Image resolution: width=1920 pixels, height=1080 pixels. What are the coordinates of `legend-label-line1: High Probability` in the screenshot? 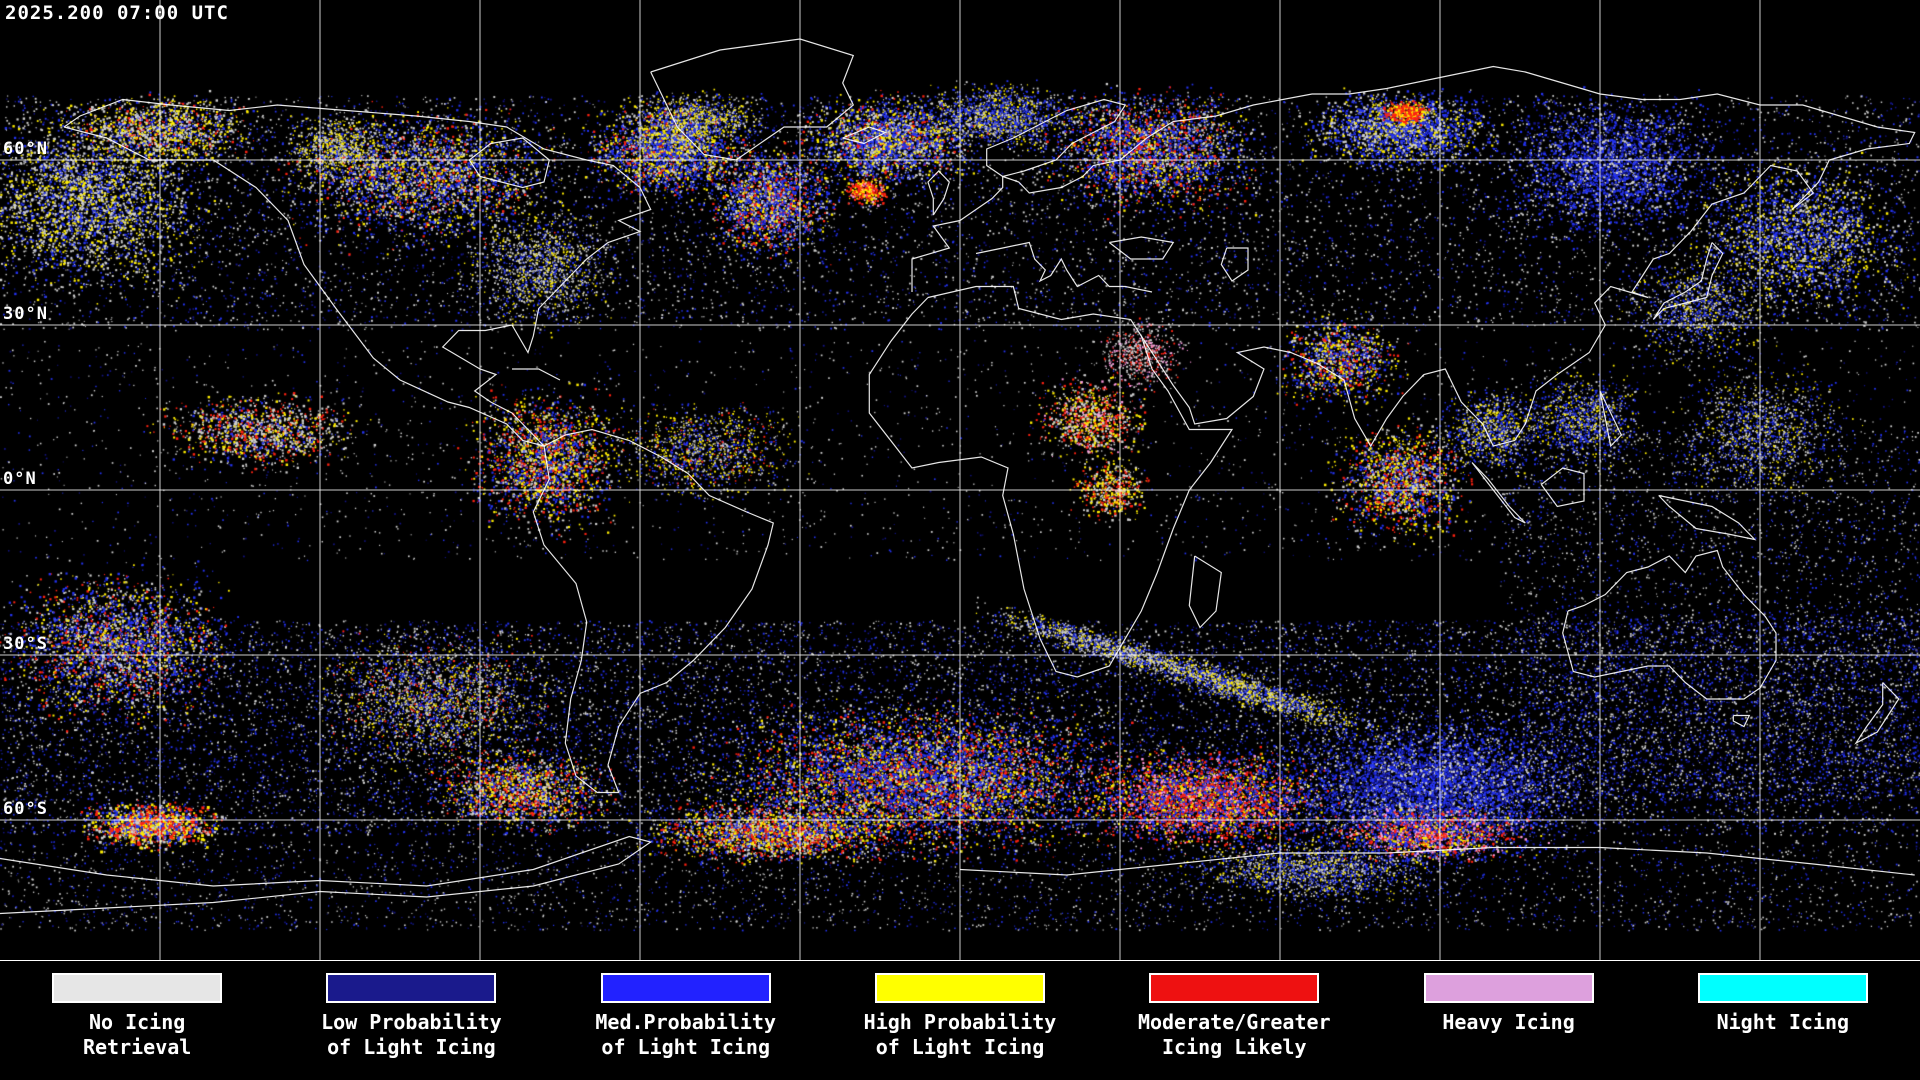 It's located at (960, 1022).